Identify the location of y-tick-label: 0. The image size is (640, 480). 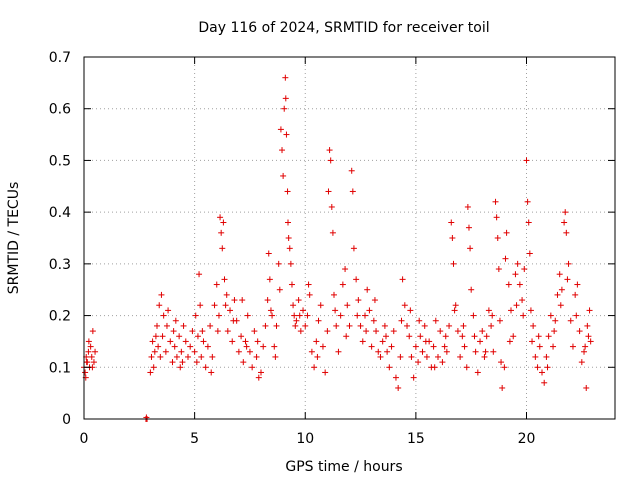
(66, 420).